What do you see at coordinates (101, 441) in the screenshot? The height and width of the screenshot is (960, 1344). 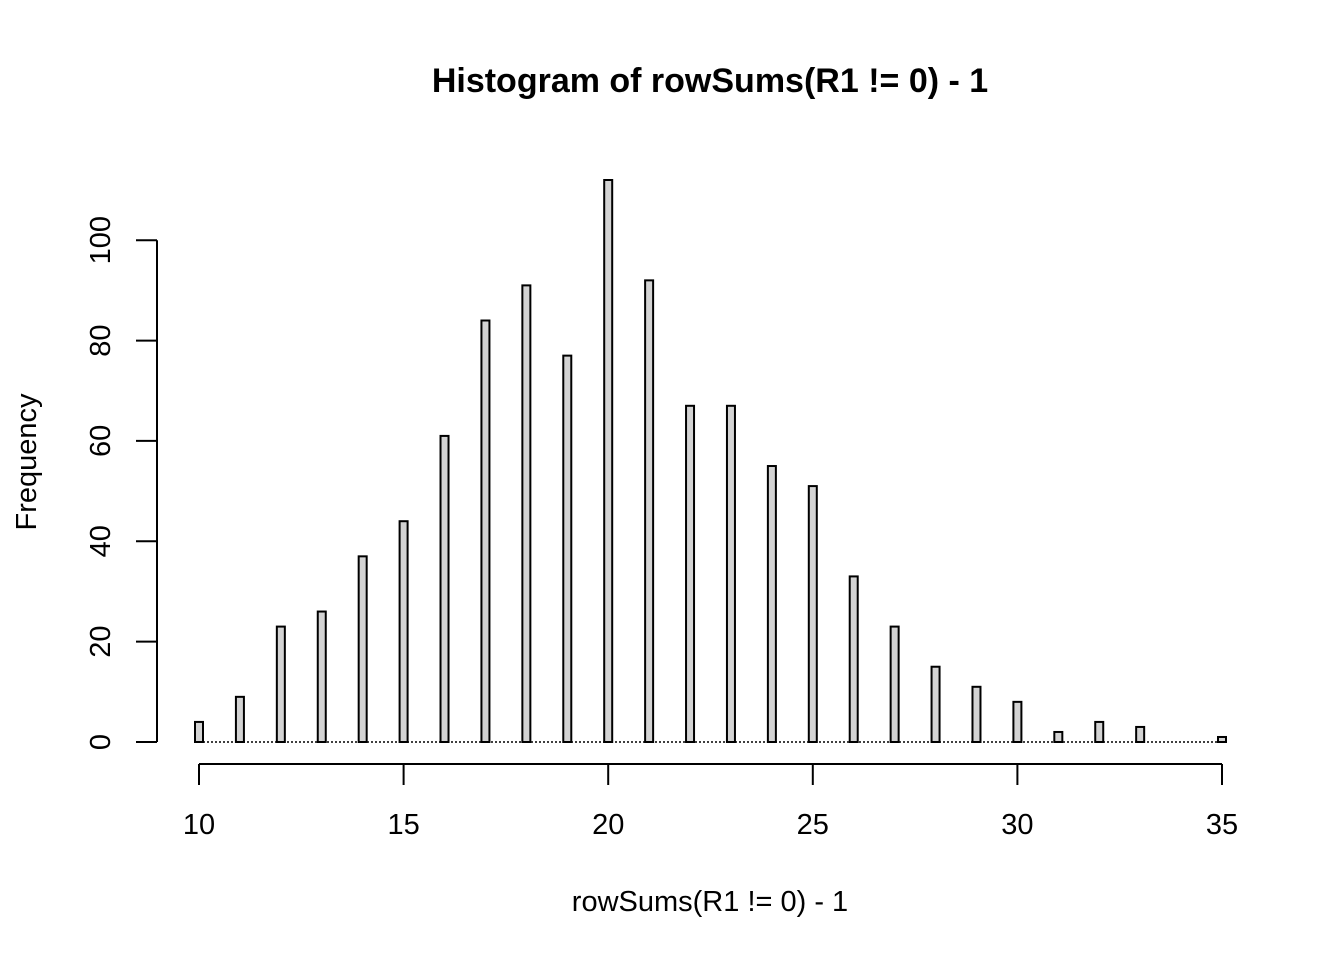 I see `y-tick-label: 60` at bounding box center [101, 441].